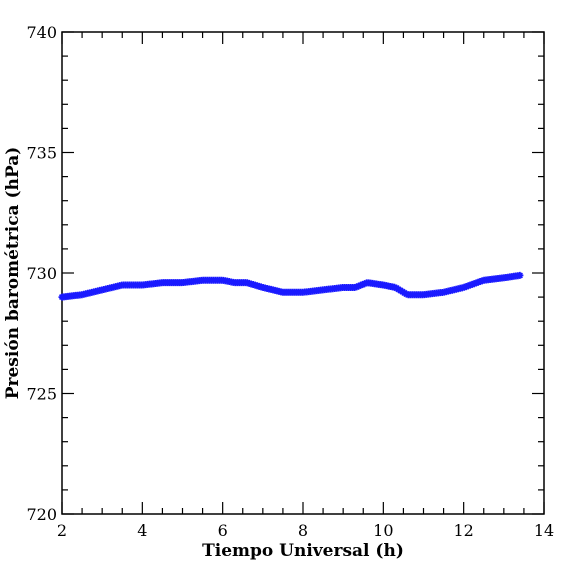 This screenshot has height=574, width=574. What do you see at coordinates (62, 530) in the screenshot?
I see `x-tick-label: 2` at bounding box center [62, 530].